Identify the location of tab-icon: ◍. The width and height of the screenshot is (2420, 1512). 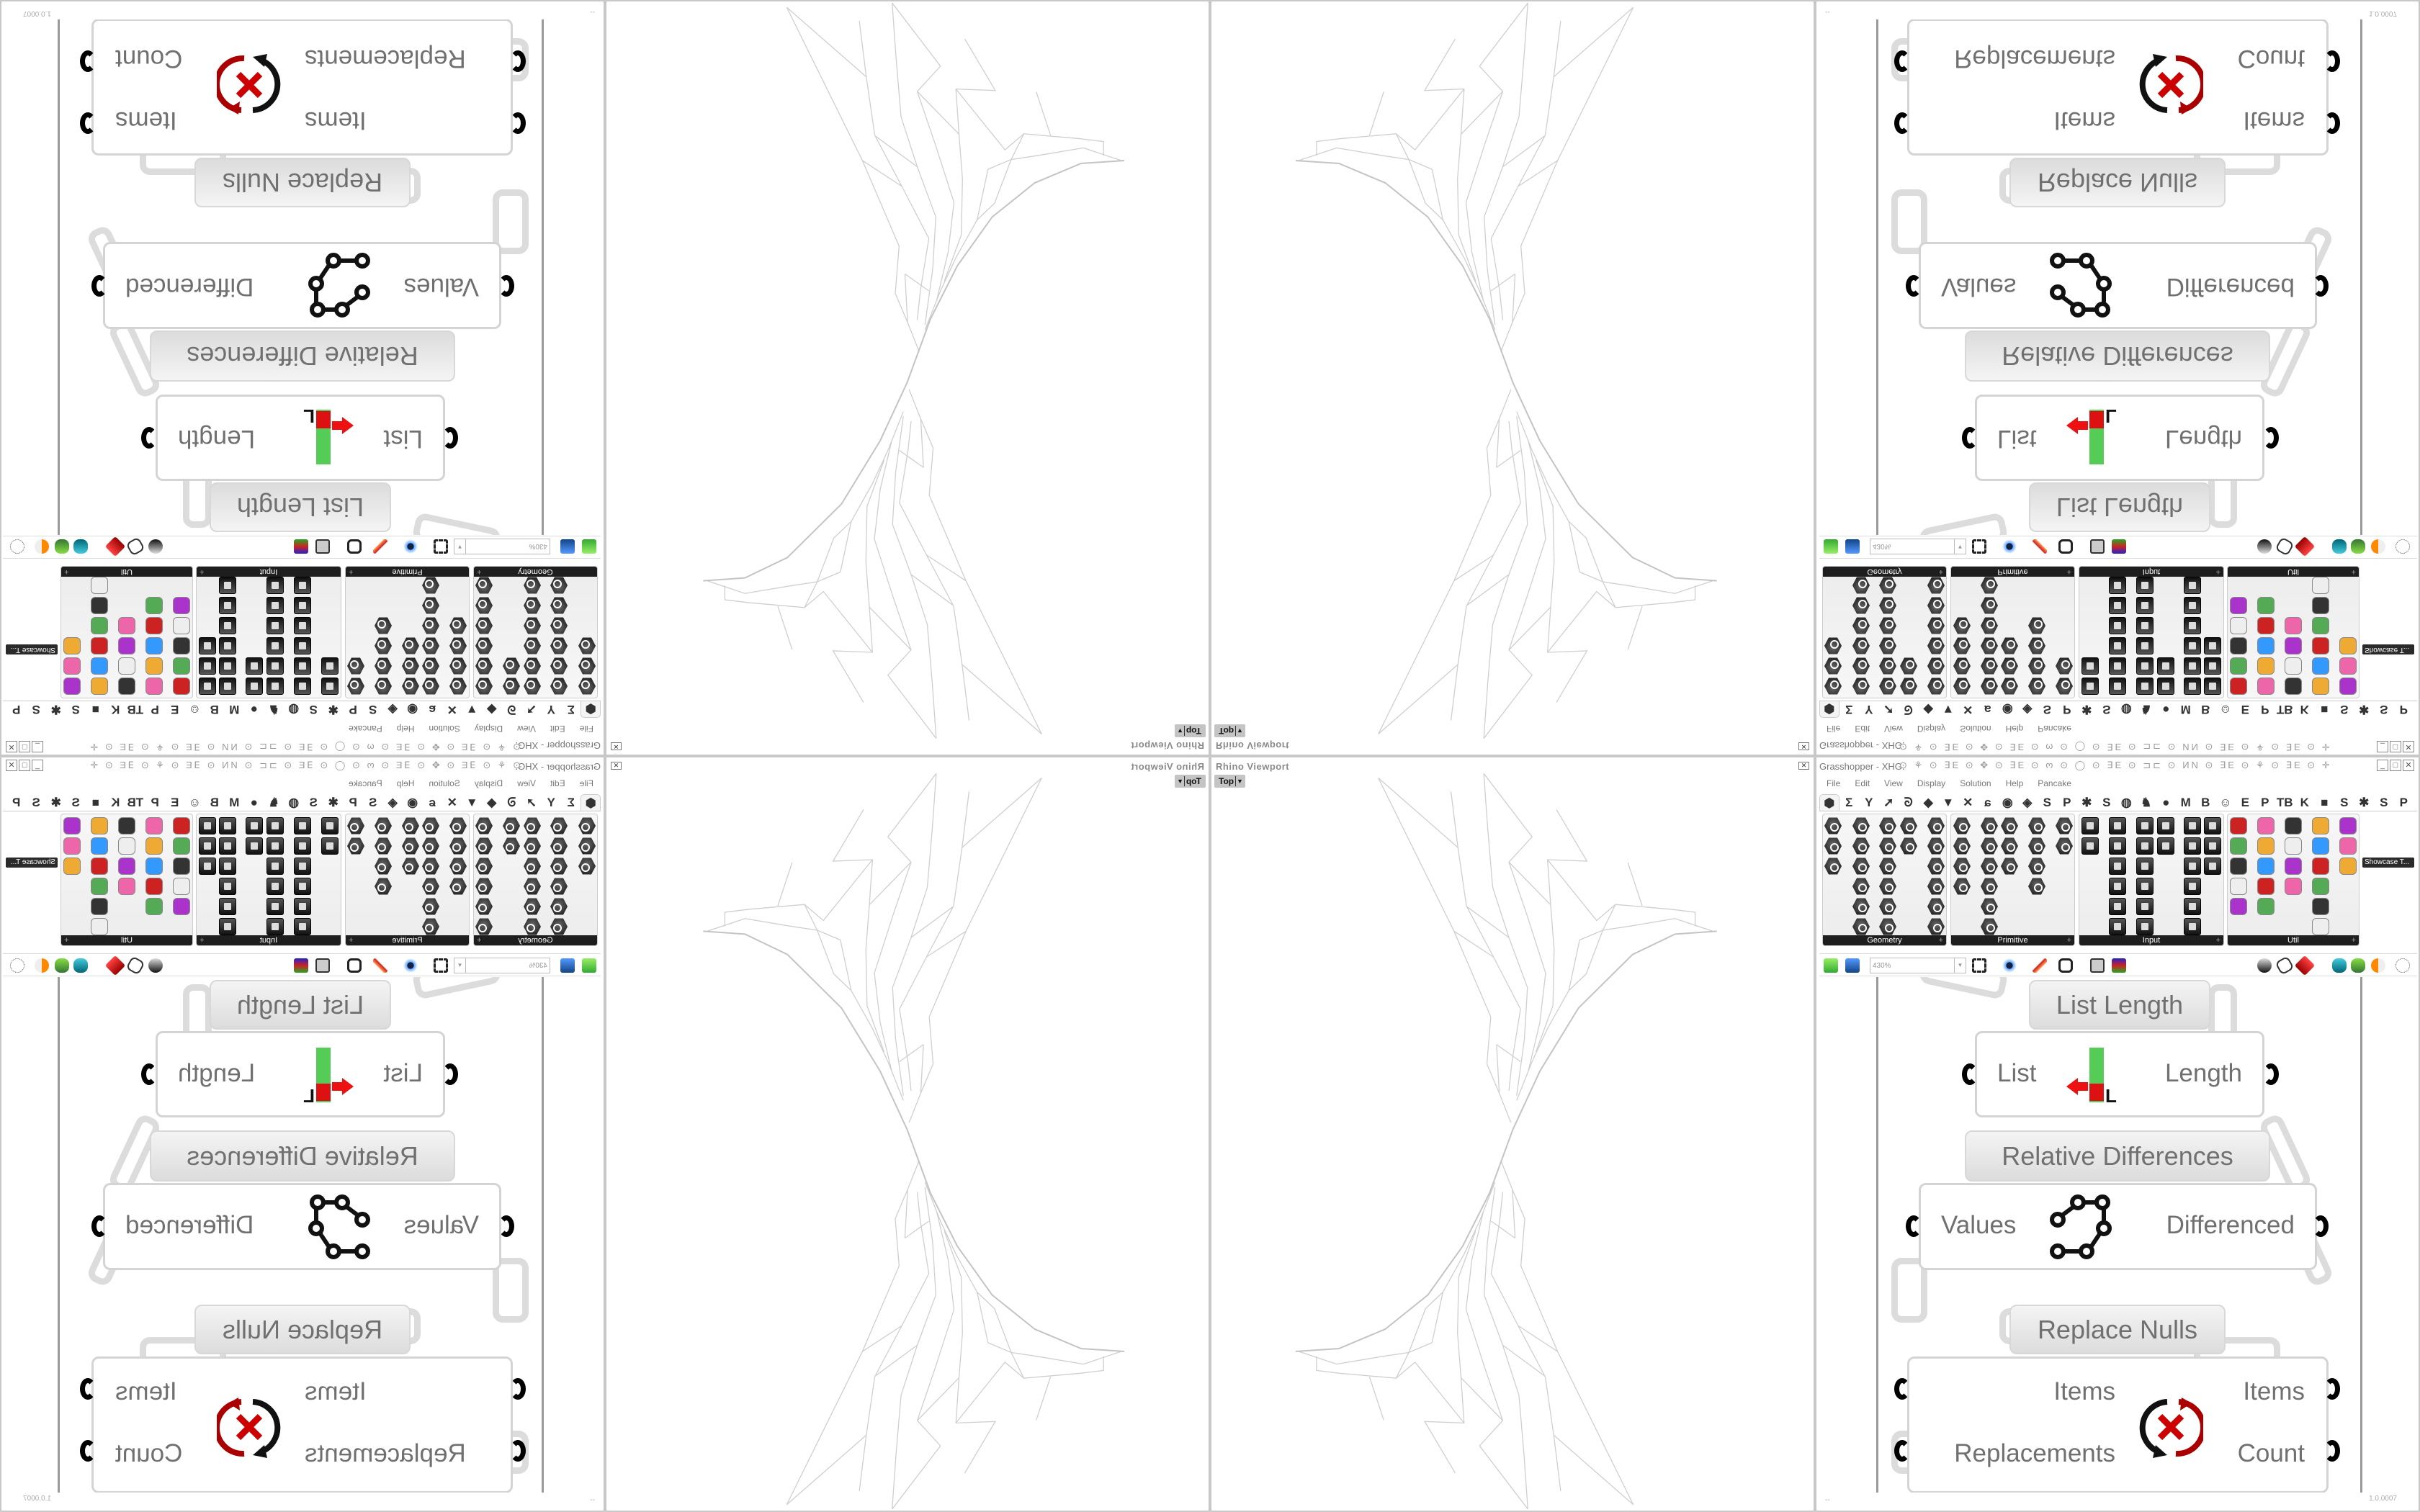
(294, 802).